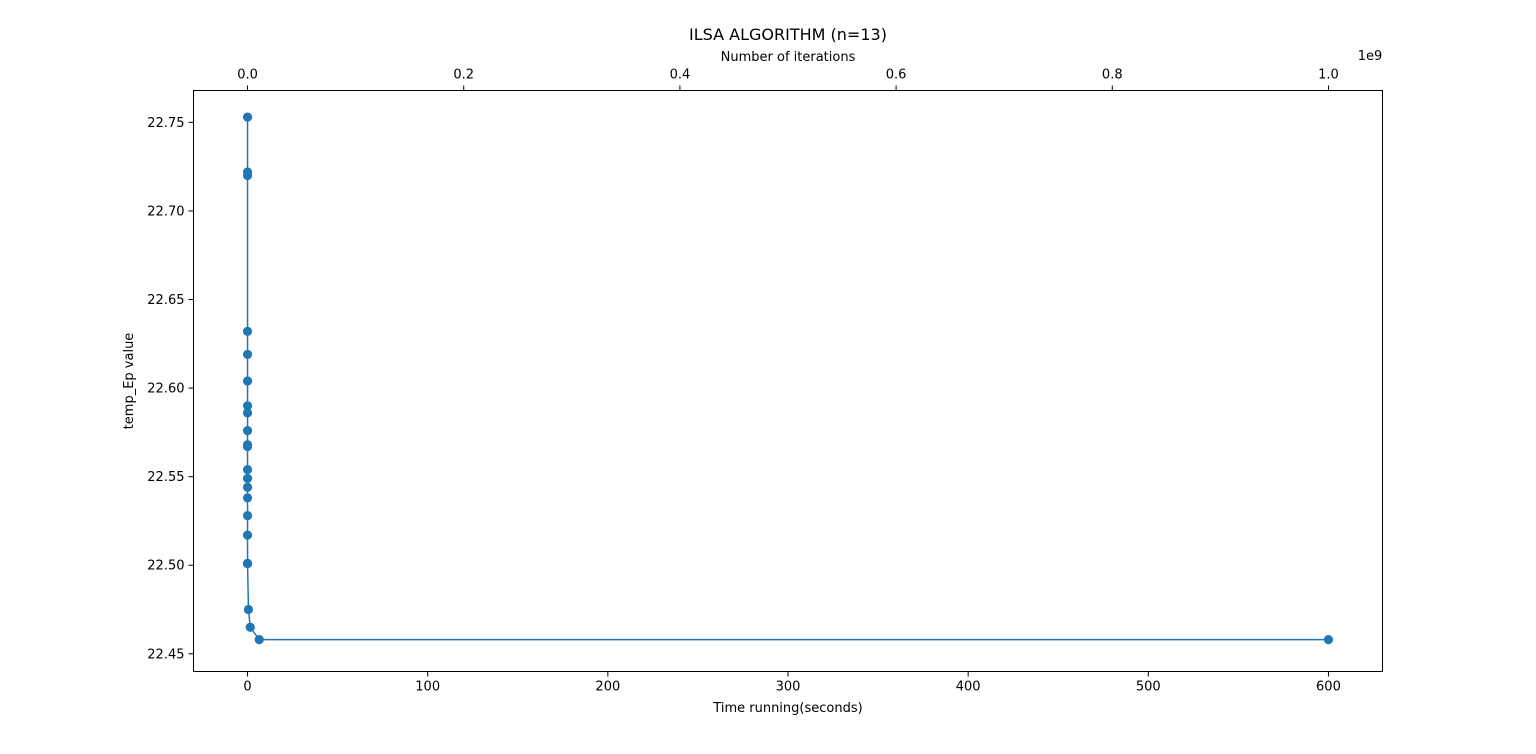 This screenshot has height=754, width=1536. I want to click on x-tick-label: 0, so click(247, 687).